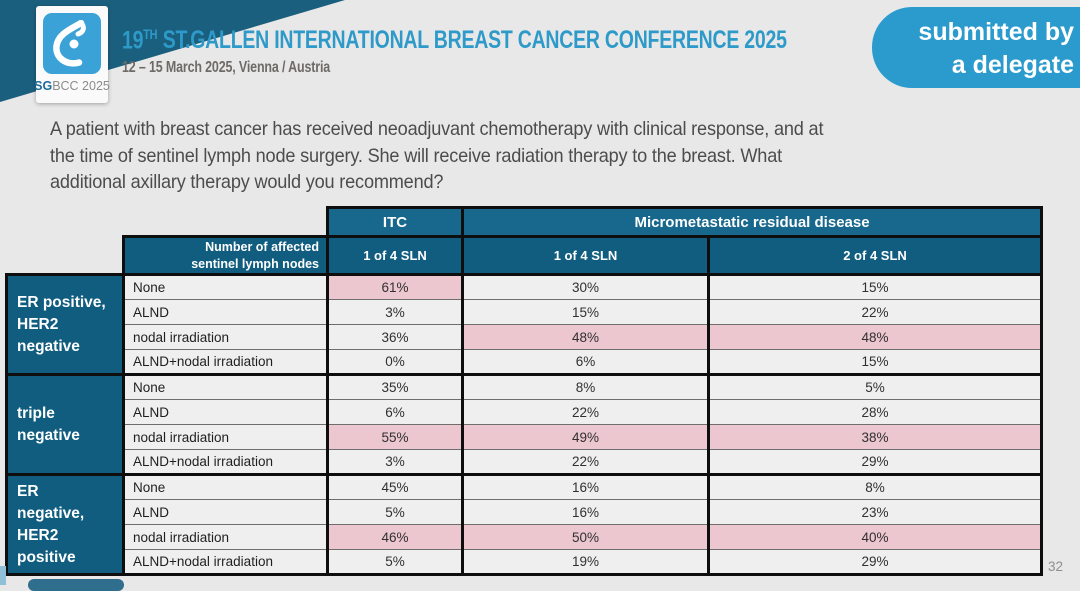 This screenshot has width=1080, height=591. Describe the element at coordinates (226, 68) in the screenshot. I see `conference-subtitle: 12 – 15 March 2025, Vienna / Austria` at that location.